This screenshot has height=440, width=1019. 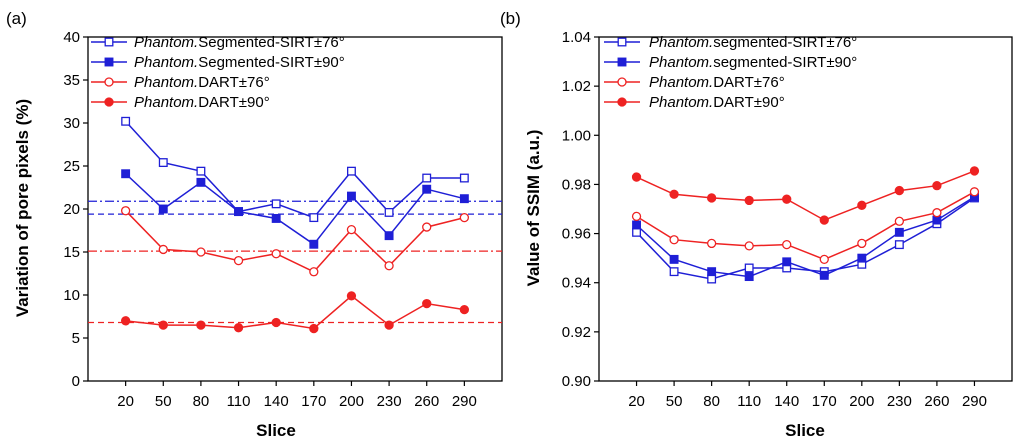 What do you see at coordinates (576, 86) in the screenshot?
I see `panel-b-y-tick-label: 1.02` at bounding box center [576, 86].